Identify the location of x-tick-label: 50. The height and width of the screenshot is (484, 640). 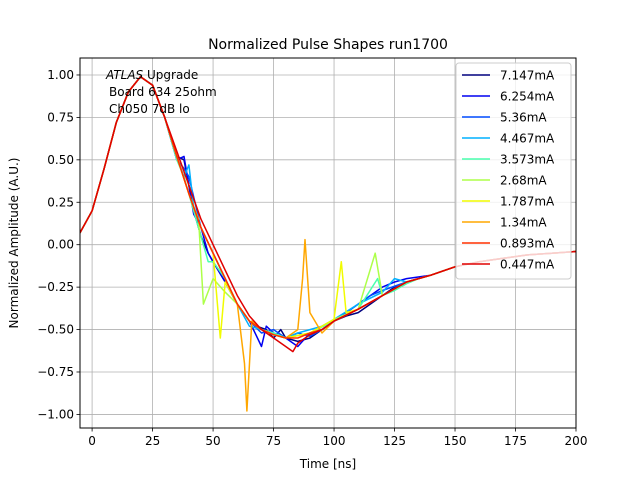
(212, 441).